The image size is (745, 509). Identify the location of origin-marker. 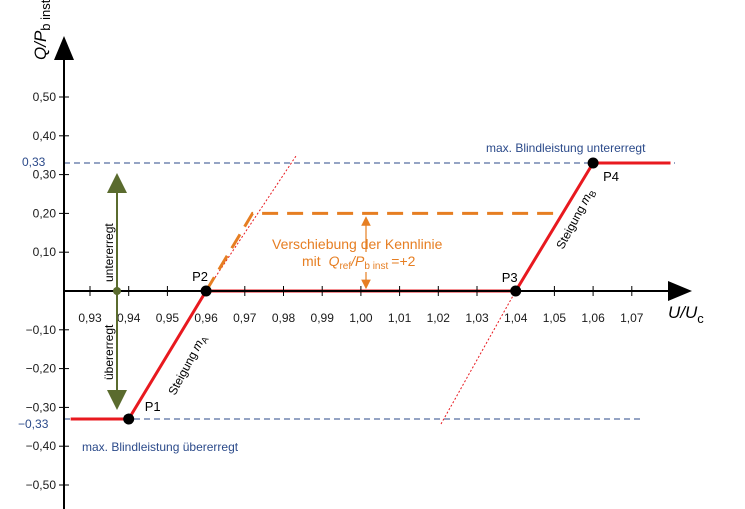
(117, 291).